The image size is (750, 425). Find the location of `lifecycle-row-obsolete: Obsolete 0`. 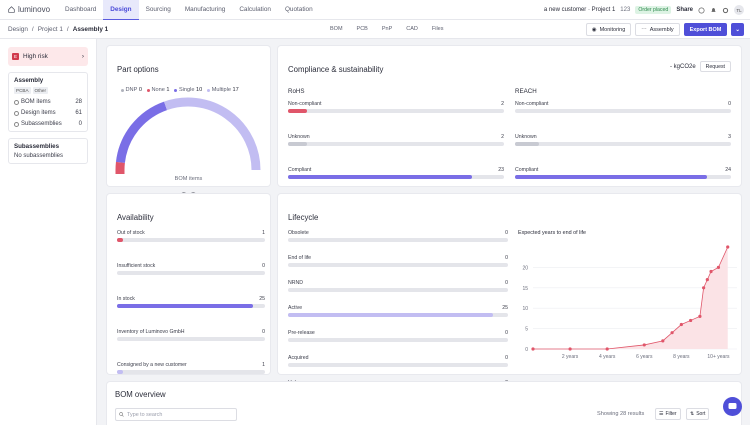

lifecycle-row-obsolete: Obsolete 0 is located at coordinates (398, 236).